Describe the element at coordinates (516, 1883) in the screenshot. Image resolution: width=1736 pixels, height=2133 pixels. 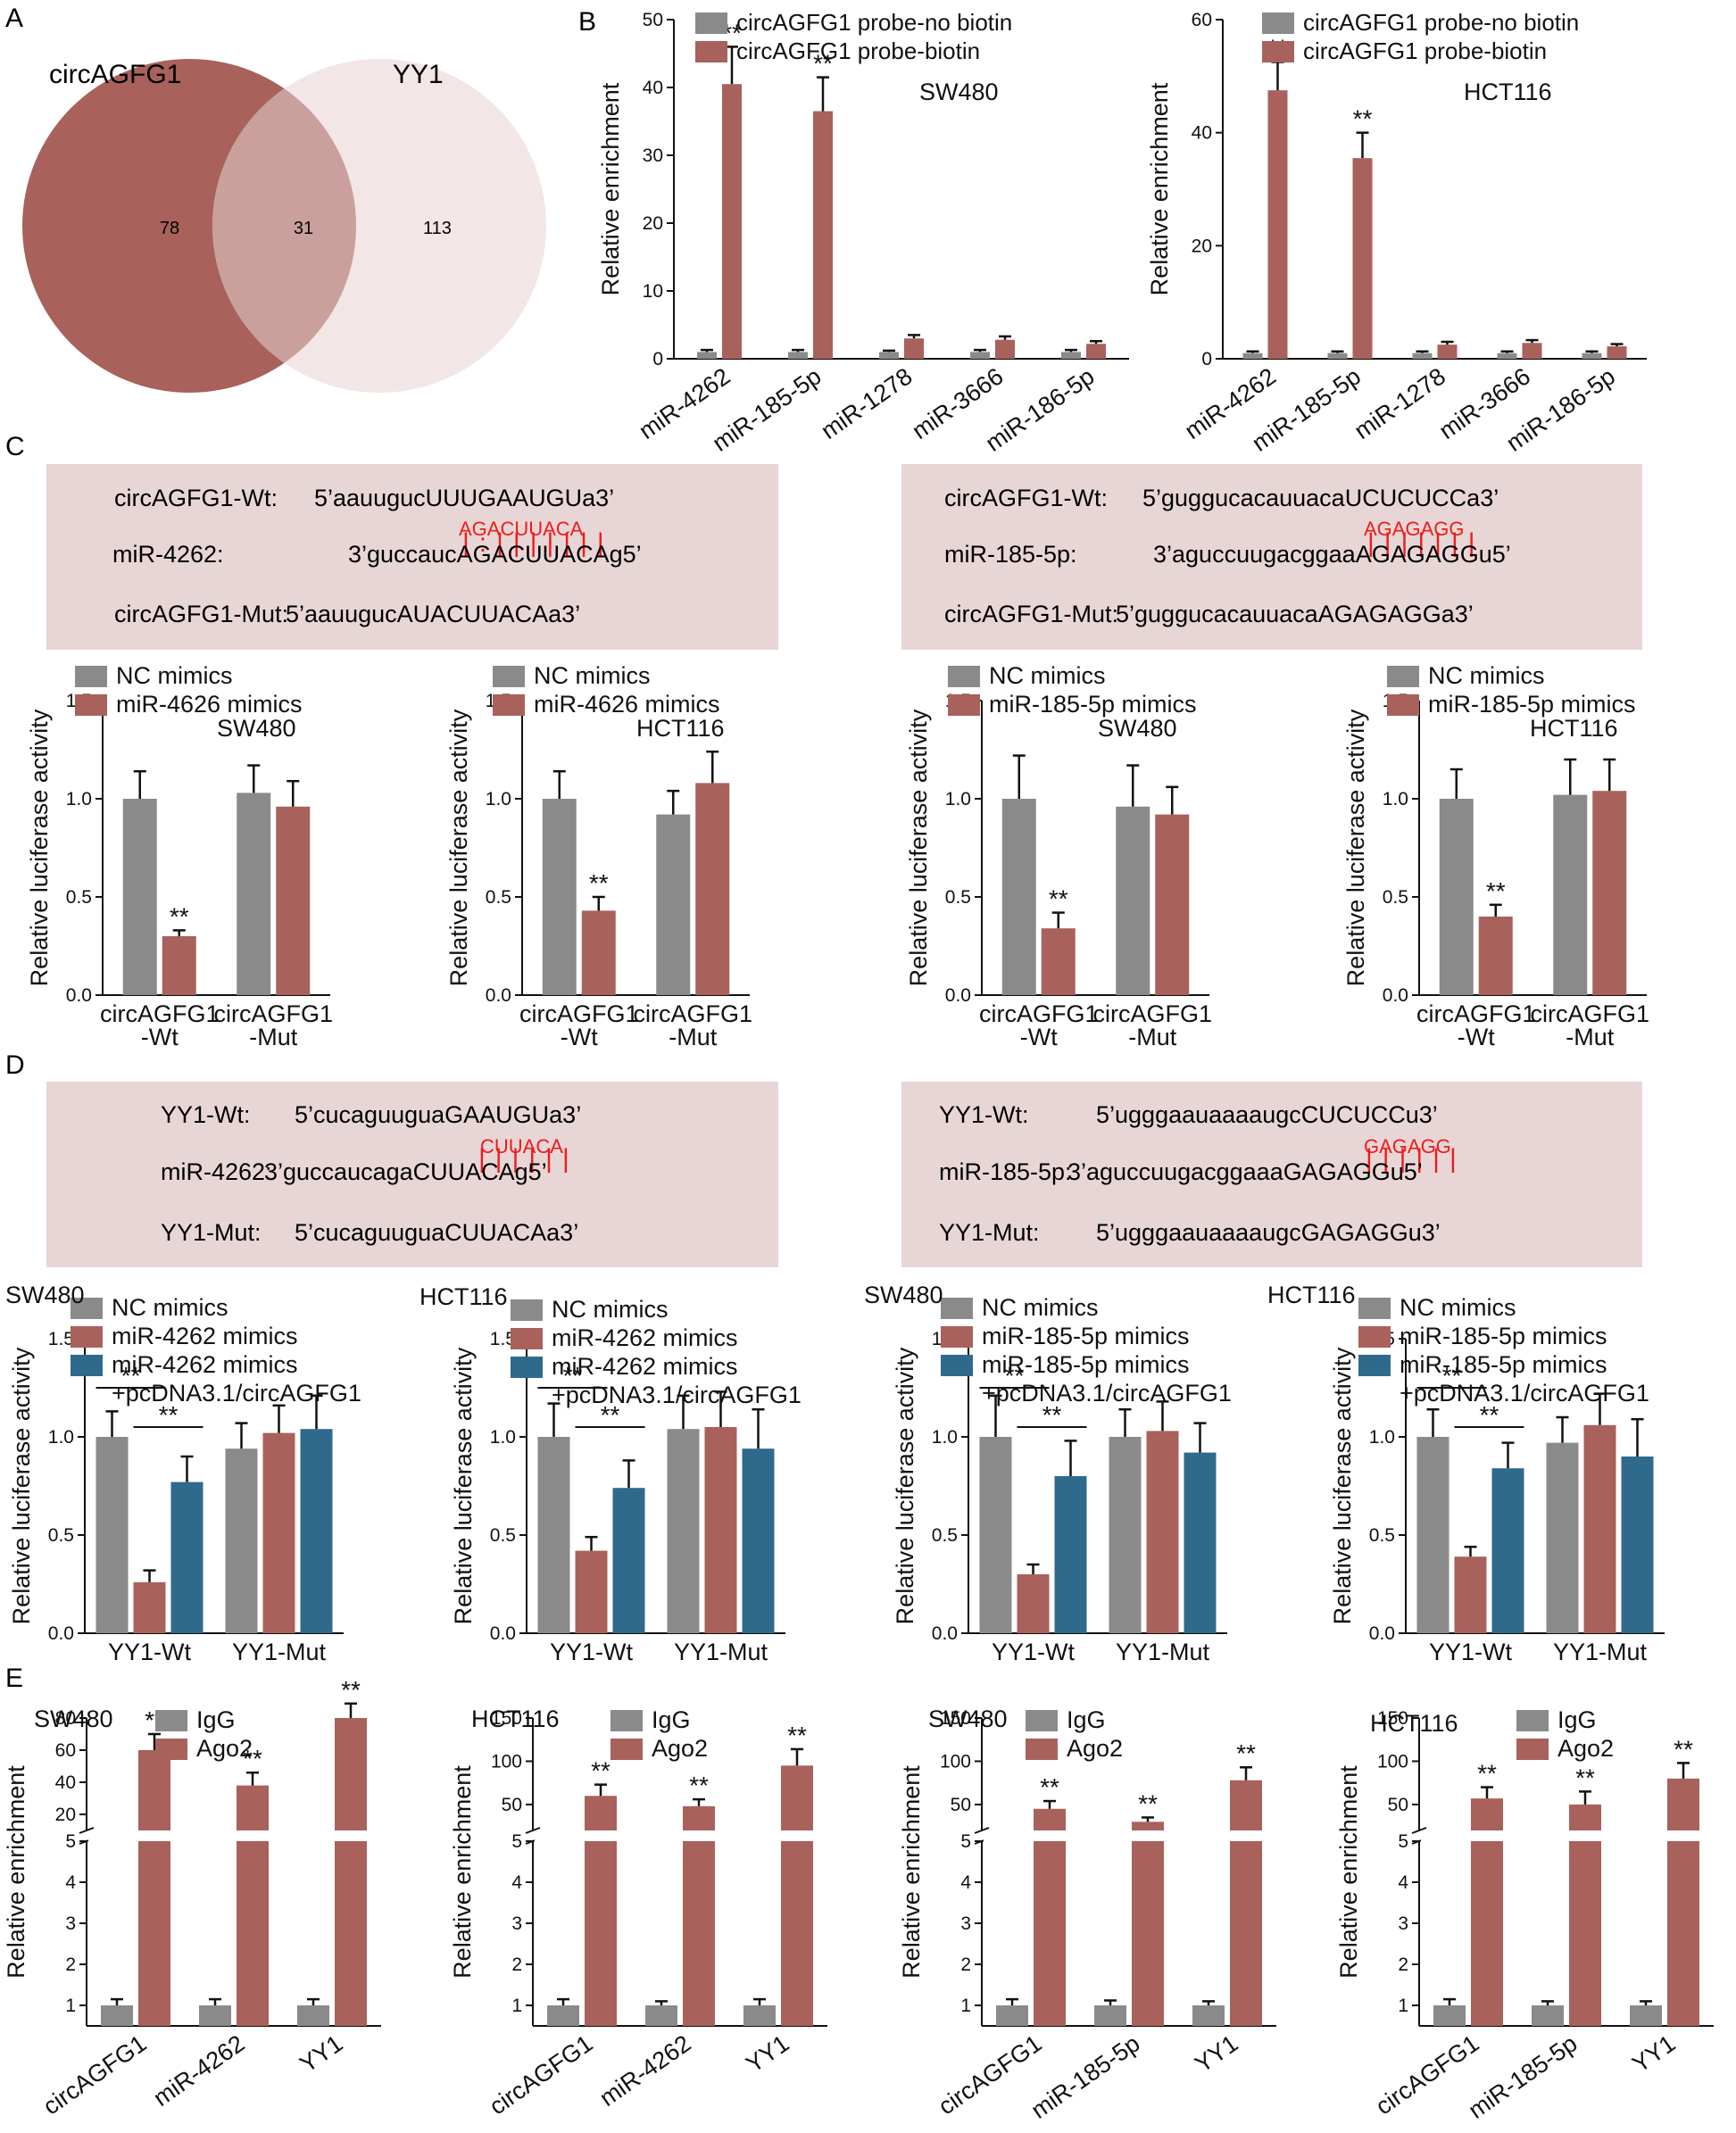
I see `y-tick-label: 4` at that location.